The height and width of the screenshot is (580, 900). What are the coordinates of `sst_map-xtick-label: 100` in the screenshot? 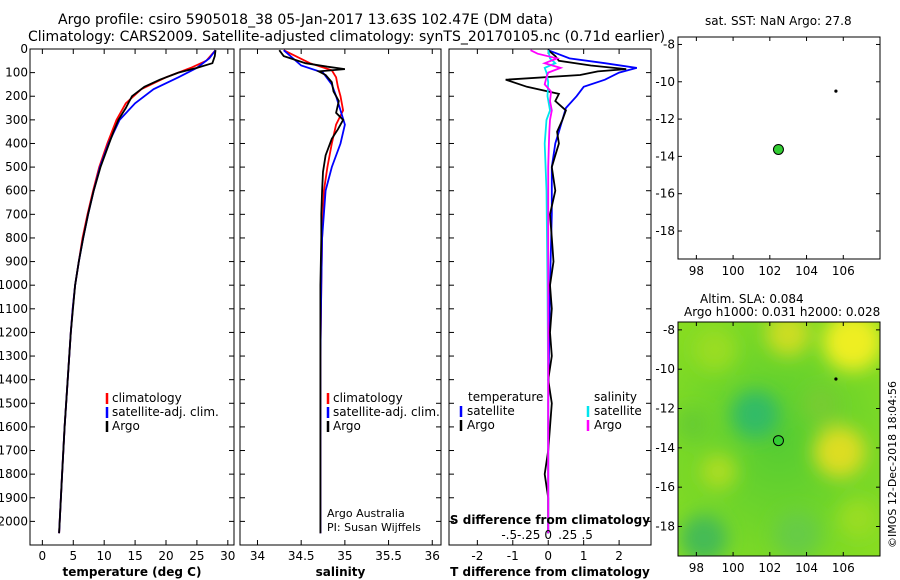 It's located at (733, 271).